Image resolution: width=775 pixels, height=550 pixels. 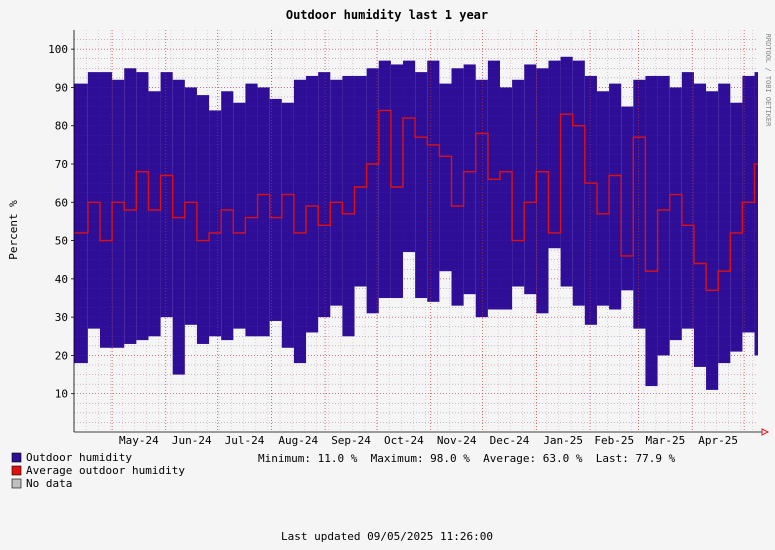 I want to click on legend-label: No data, so click(x=49, y=483).